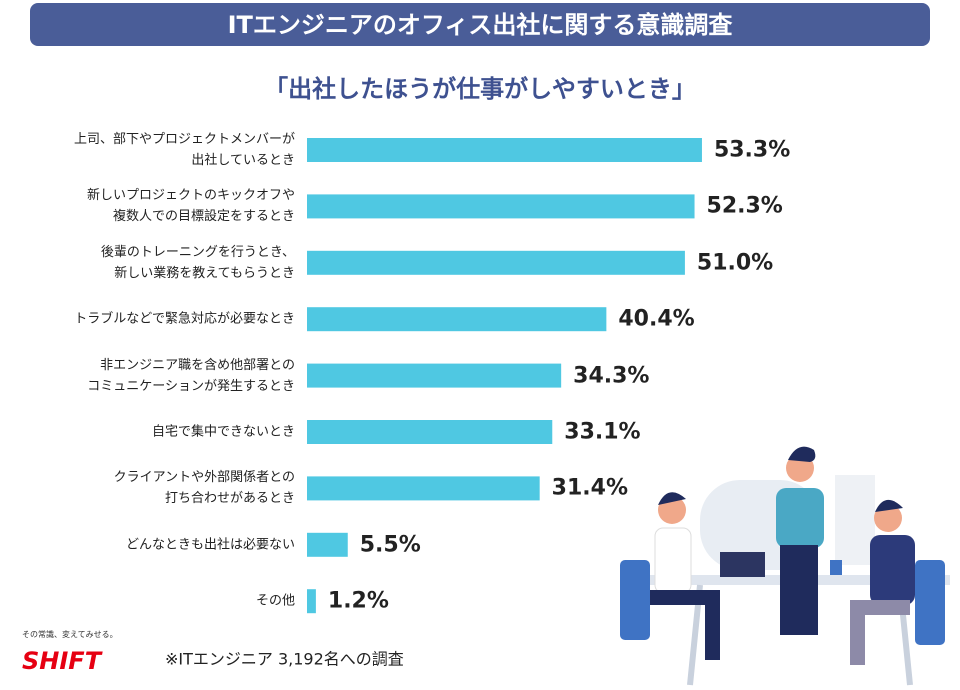  I want to click on tagline: その常識、変えてみせる。, so click(70, 634).